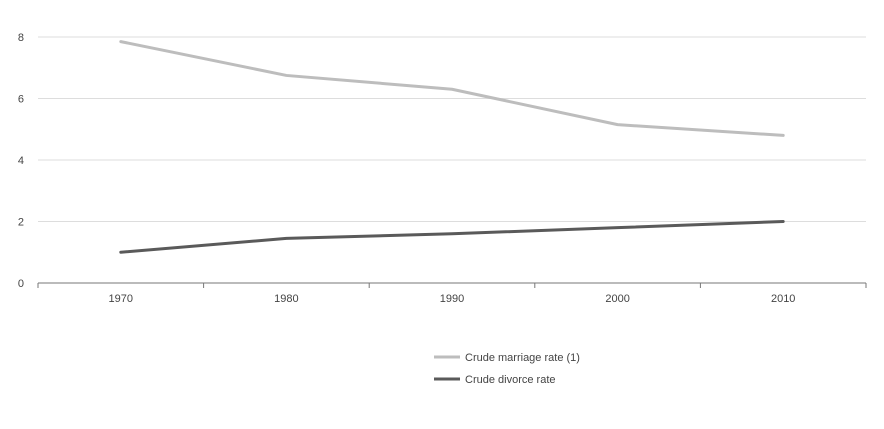 Image resolution: width=884 pixels, height=429 pixels. Describe the element at coordinates (522, 358) in the screenshot. I see `legend-label: Crude marriage rate (1)` at that location.